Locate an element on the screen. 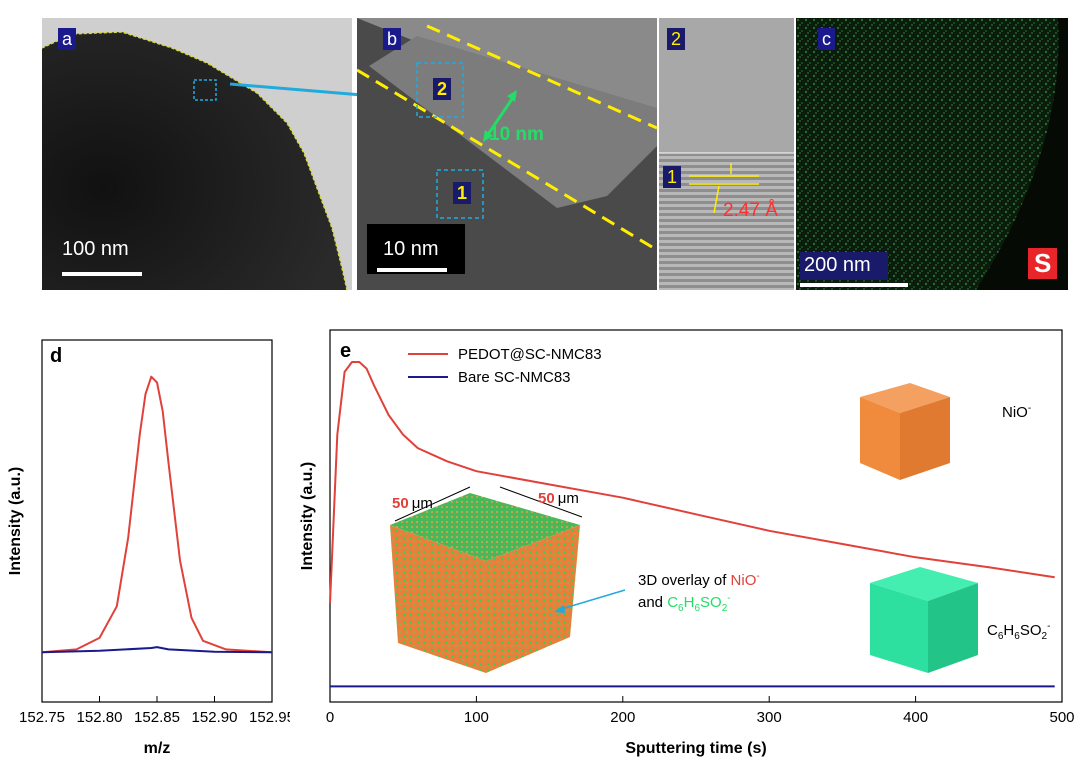  x-tick-label: 152.80 is located at coordinates (100, 717).